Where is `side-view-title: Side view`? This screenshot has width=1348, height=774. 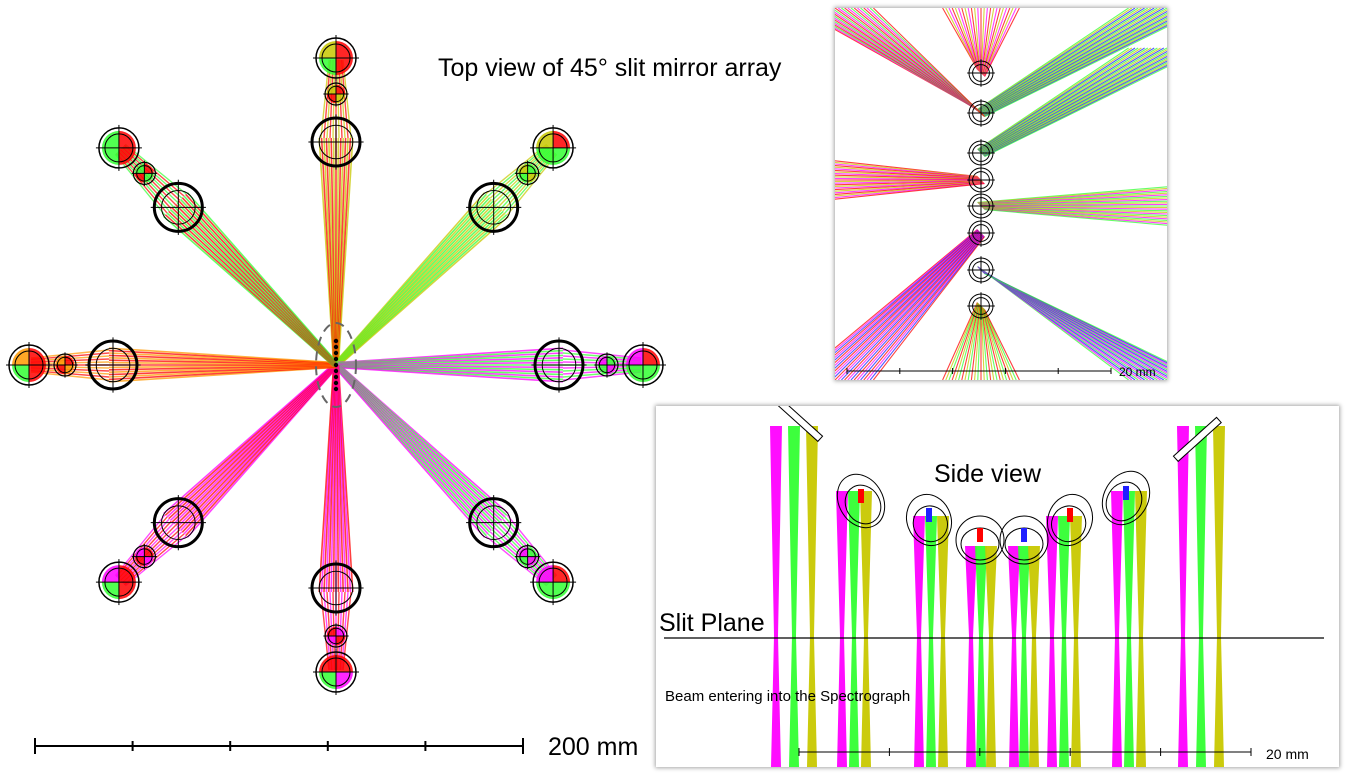
side-view-title: Side view is located at coordinates (987, 474).